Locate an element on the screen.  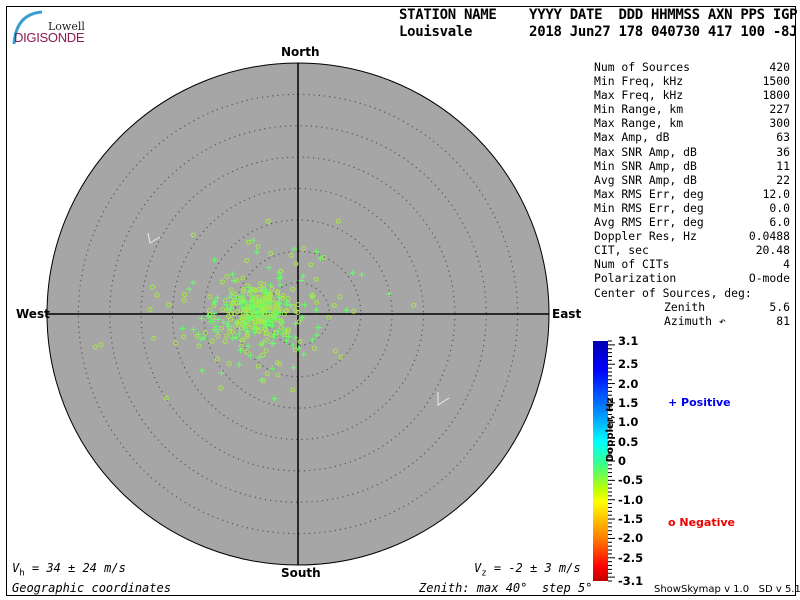
stat-value: 12.0 is located at coordinates (776, 193).